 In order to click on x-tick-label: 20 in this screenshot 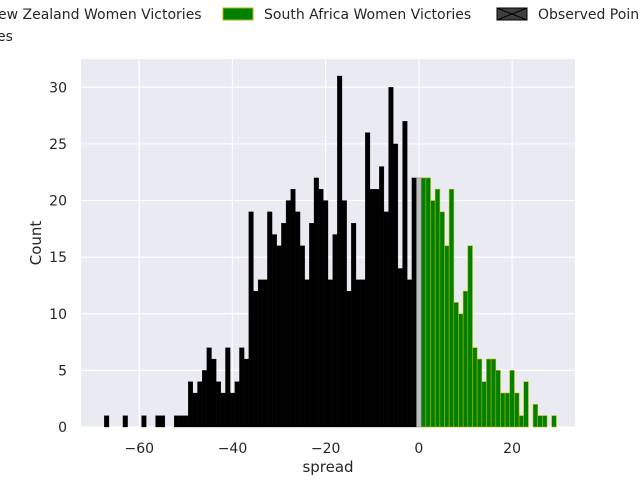, I will do `click(512, 449)`.